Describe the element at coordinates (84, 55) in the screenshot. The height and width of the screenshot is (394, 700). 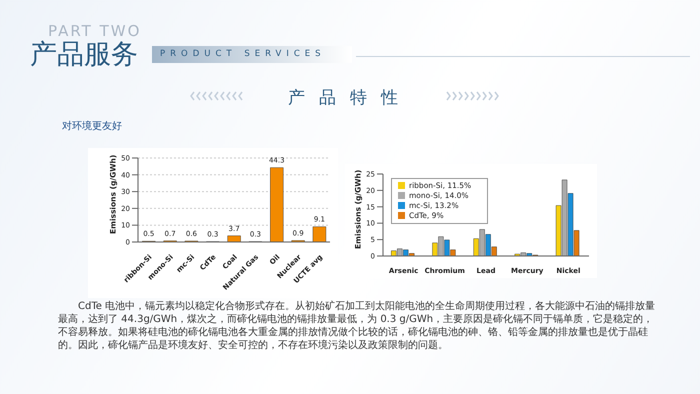
I see `text: 产品服务` at that location.